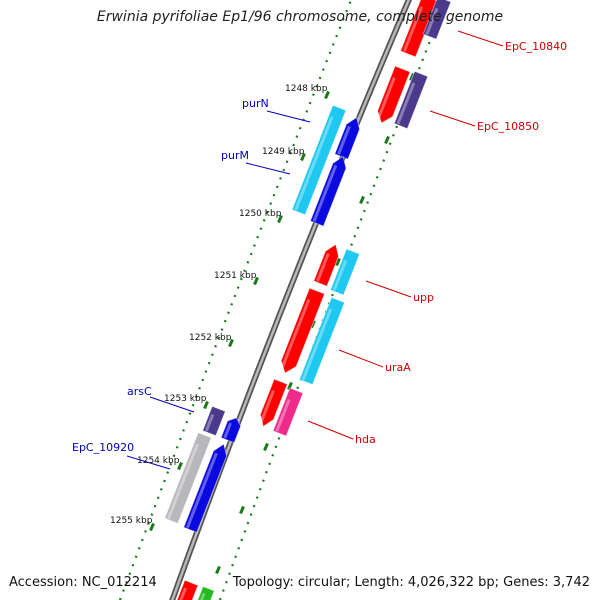 This screenshot has height=600, width=600. Describe the element at coordinates (344, 140) in the screenshot. I see `gene-purn-shine` at that location.